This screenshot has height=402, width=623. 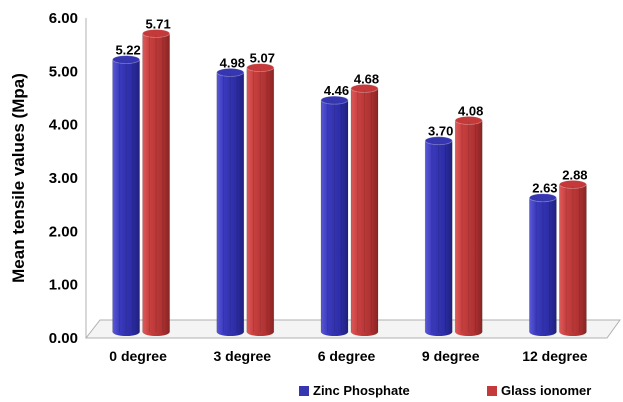 I want to click on data-label-glass-ionomer: 4.08, so click(x=470, y=110).